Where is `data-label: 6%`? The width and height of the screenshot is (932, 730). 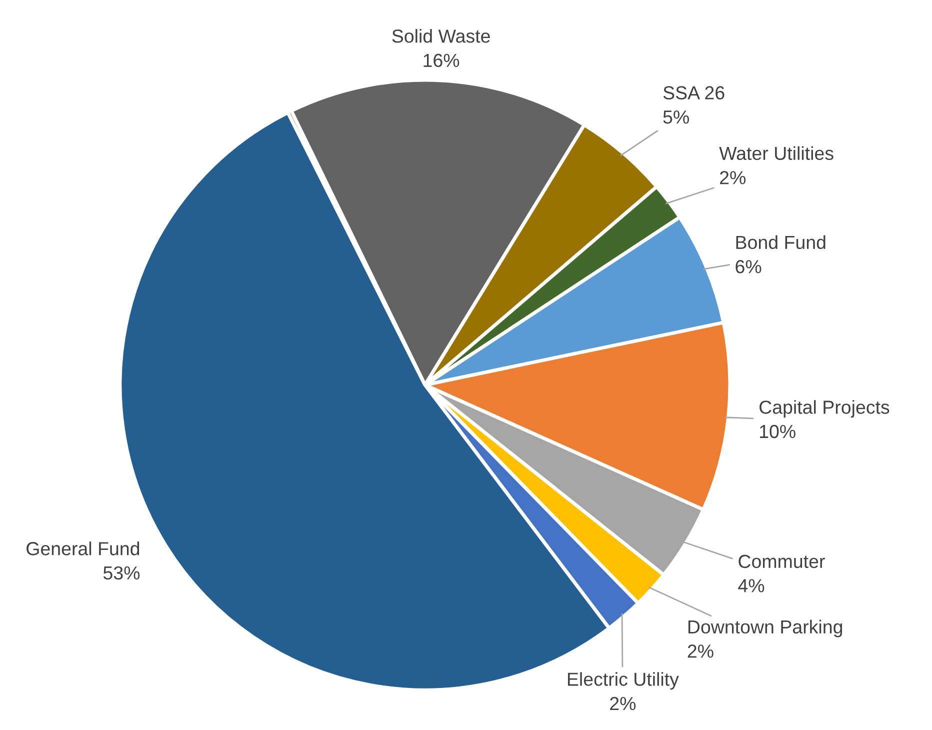 data-label: 6% is located at coordinates (749, 267).